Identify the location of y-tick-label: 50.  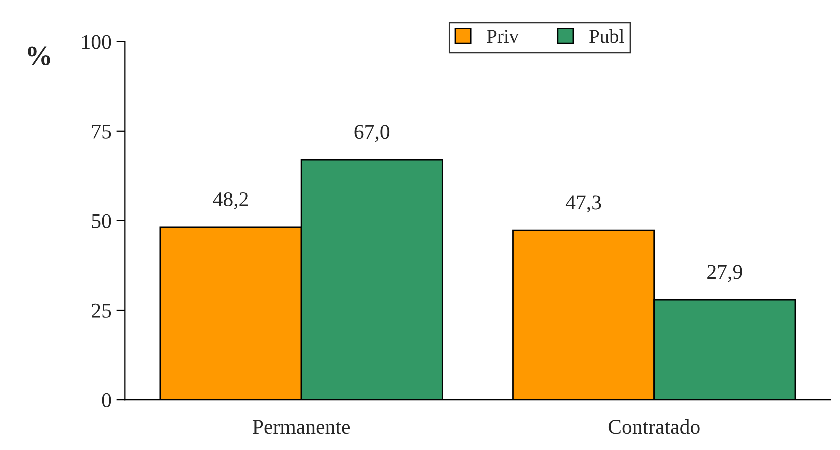
(102, 221).